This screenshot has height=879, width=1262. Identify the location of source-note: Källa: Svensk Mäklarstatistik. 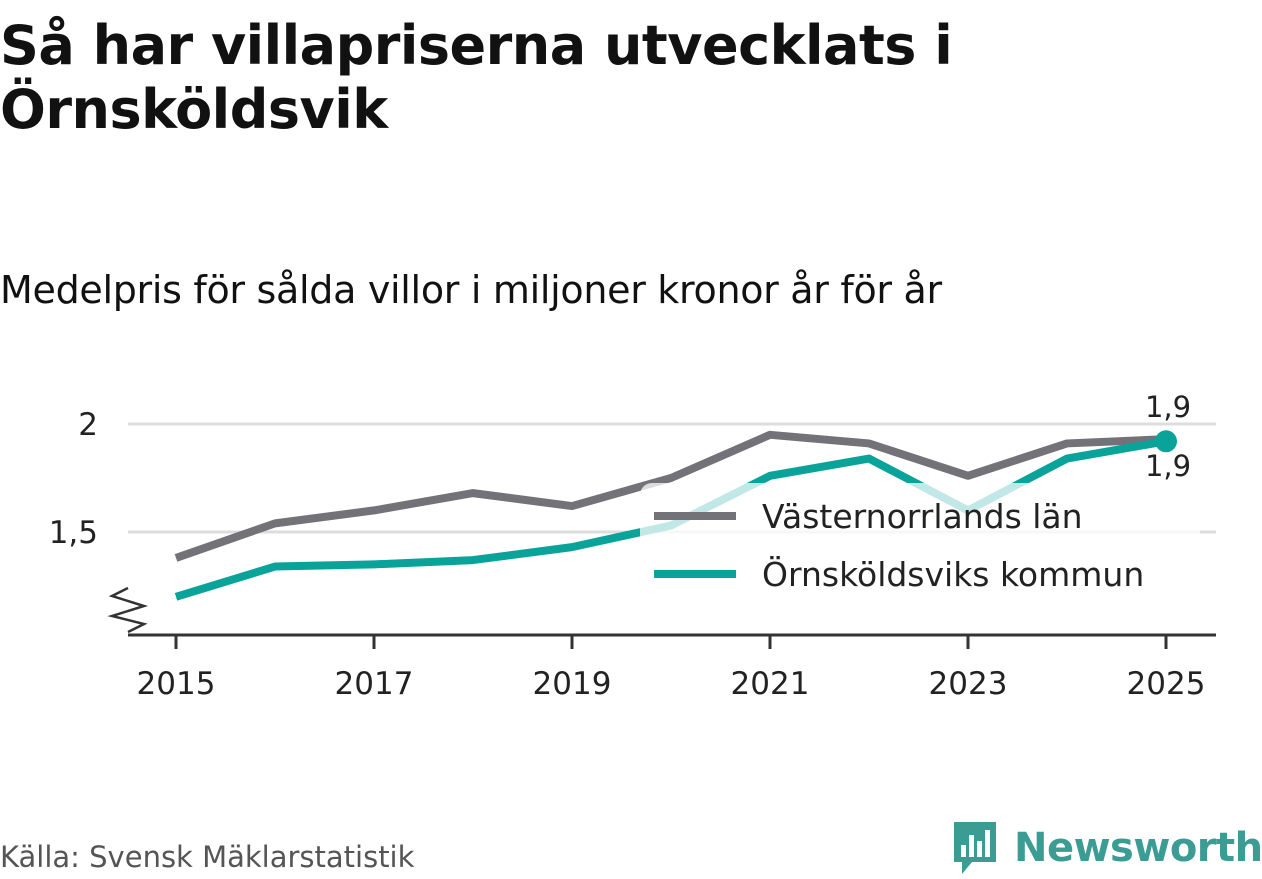
(207, 857).